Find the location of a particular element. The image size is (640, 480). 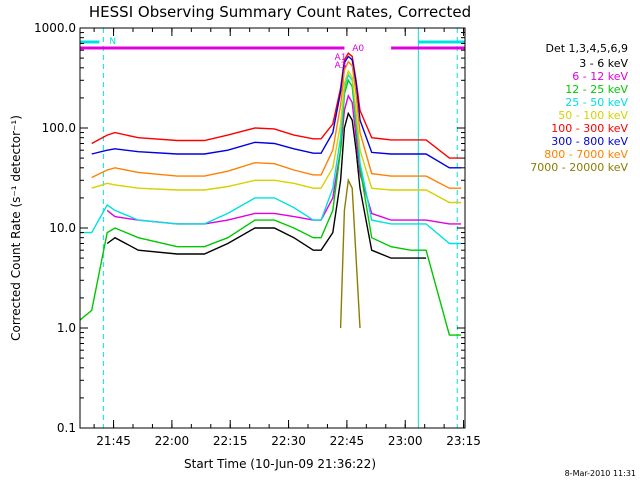

x-tick-label: 23:15 is located at coordinates (463, 441).